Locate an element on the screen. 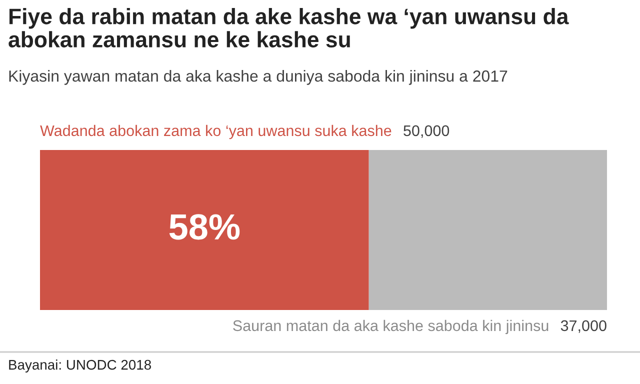 The height and width of the screenshot is (384, 640). chart-title: Fiye da rabin matan da ake kashe wa ‘yan uwansu da abokan zamansu ne ke kashe su is located at coordinates (288, 28).